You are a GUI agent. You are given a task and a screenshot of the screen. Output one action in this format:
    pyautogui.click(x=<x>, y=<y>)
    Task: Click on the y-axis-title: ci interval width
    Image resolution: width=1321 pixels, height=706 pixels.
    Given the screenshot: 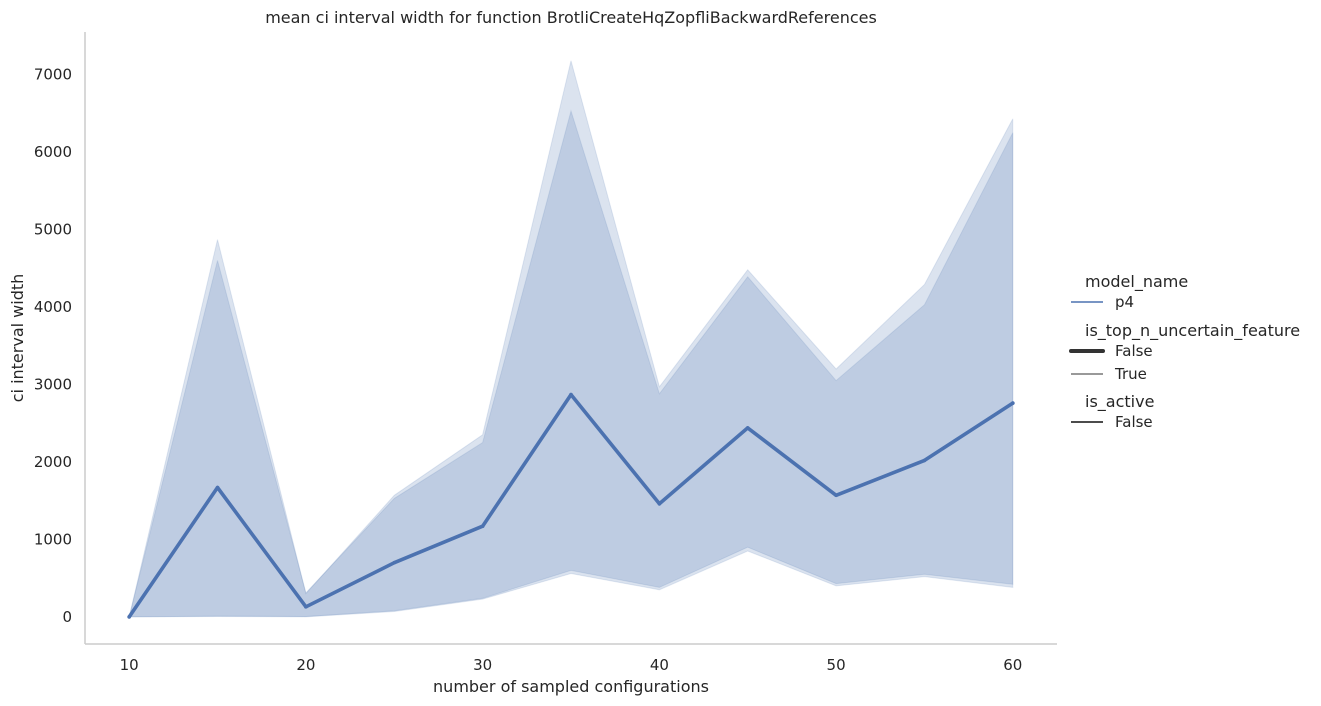 What is the action you would take?
    pyautogui.click(x=17, y=338)
    